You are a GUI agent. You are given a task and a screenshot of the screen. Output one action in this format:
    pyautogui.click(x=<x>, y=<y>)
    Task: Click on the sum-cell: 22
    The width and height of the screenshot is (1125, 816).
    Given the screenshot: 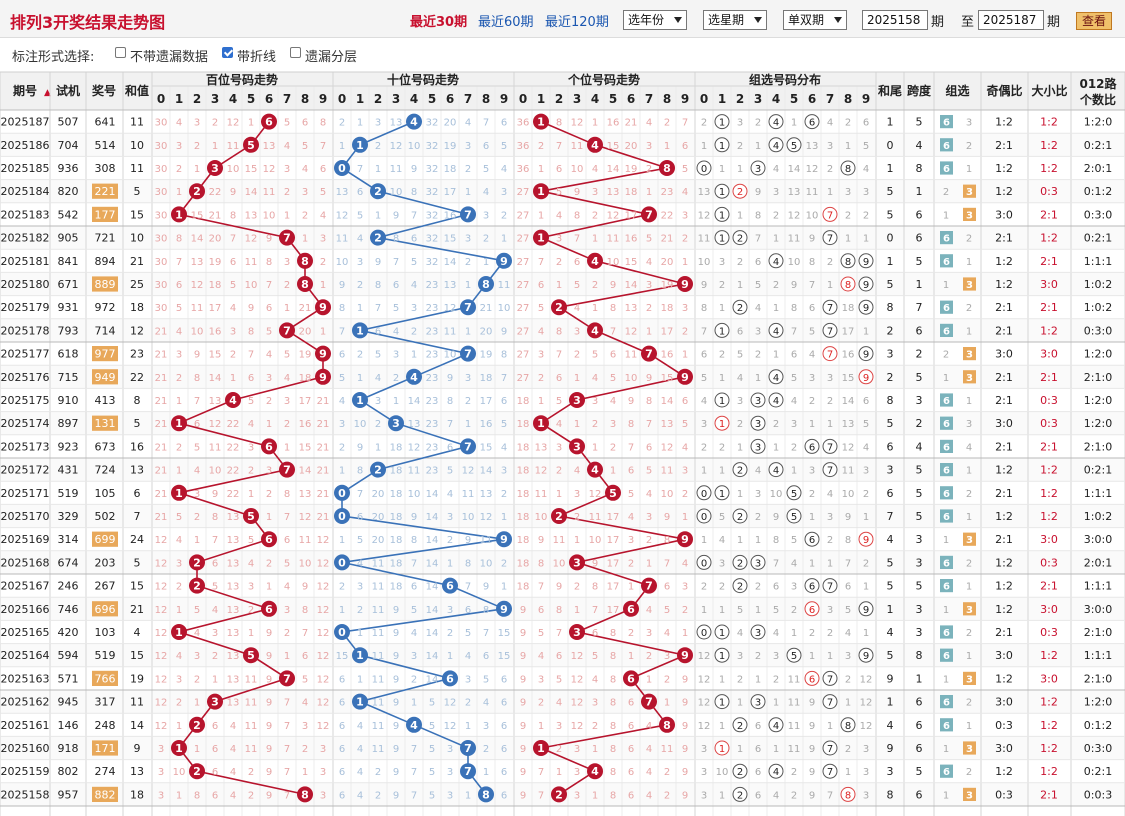 What is the action you would take?
    pyautogui.click(x=137, y=377)
    